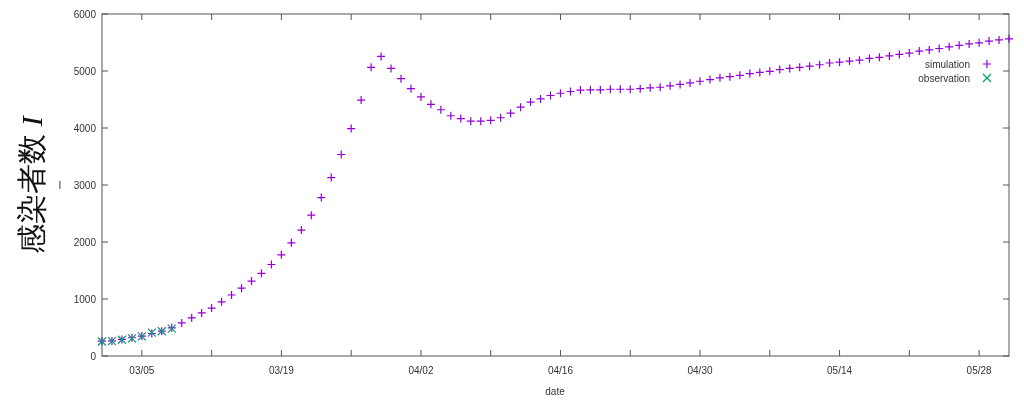 The width and height of the screenshot is (1024, 401). What do you see at coordinates (944, 78) in the screenshot?
I see `legend-label: observation` at bounding box center [944, 78].